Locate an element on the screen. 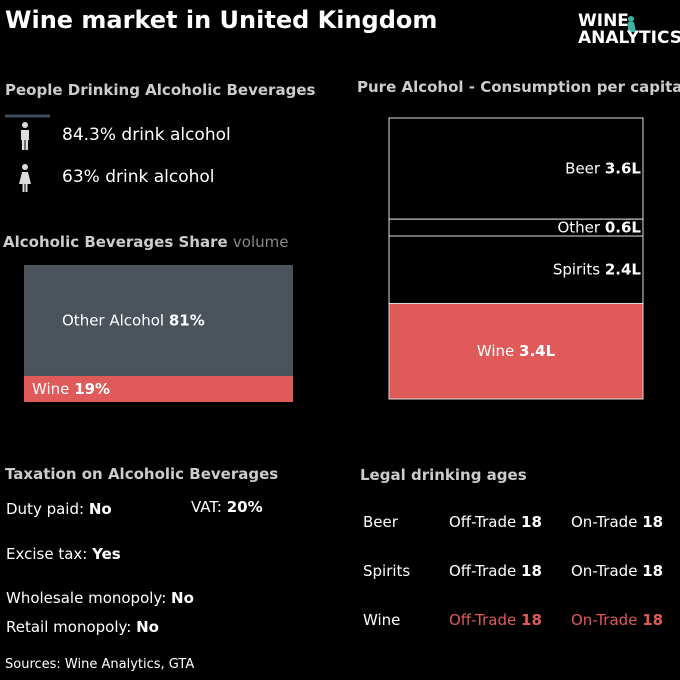  logo-top: WINE is located at coordinates (603, 21).